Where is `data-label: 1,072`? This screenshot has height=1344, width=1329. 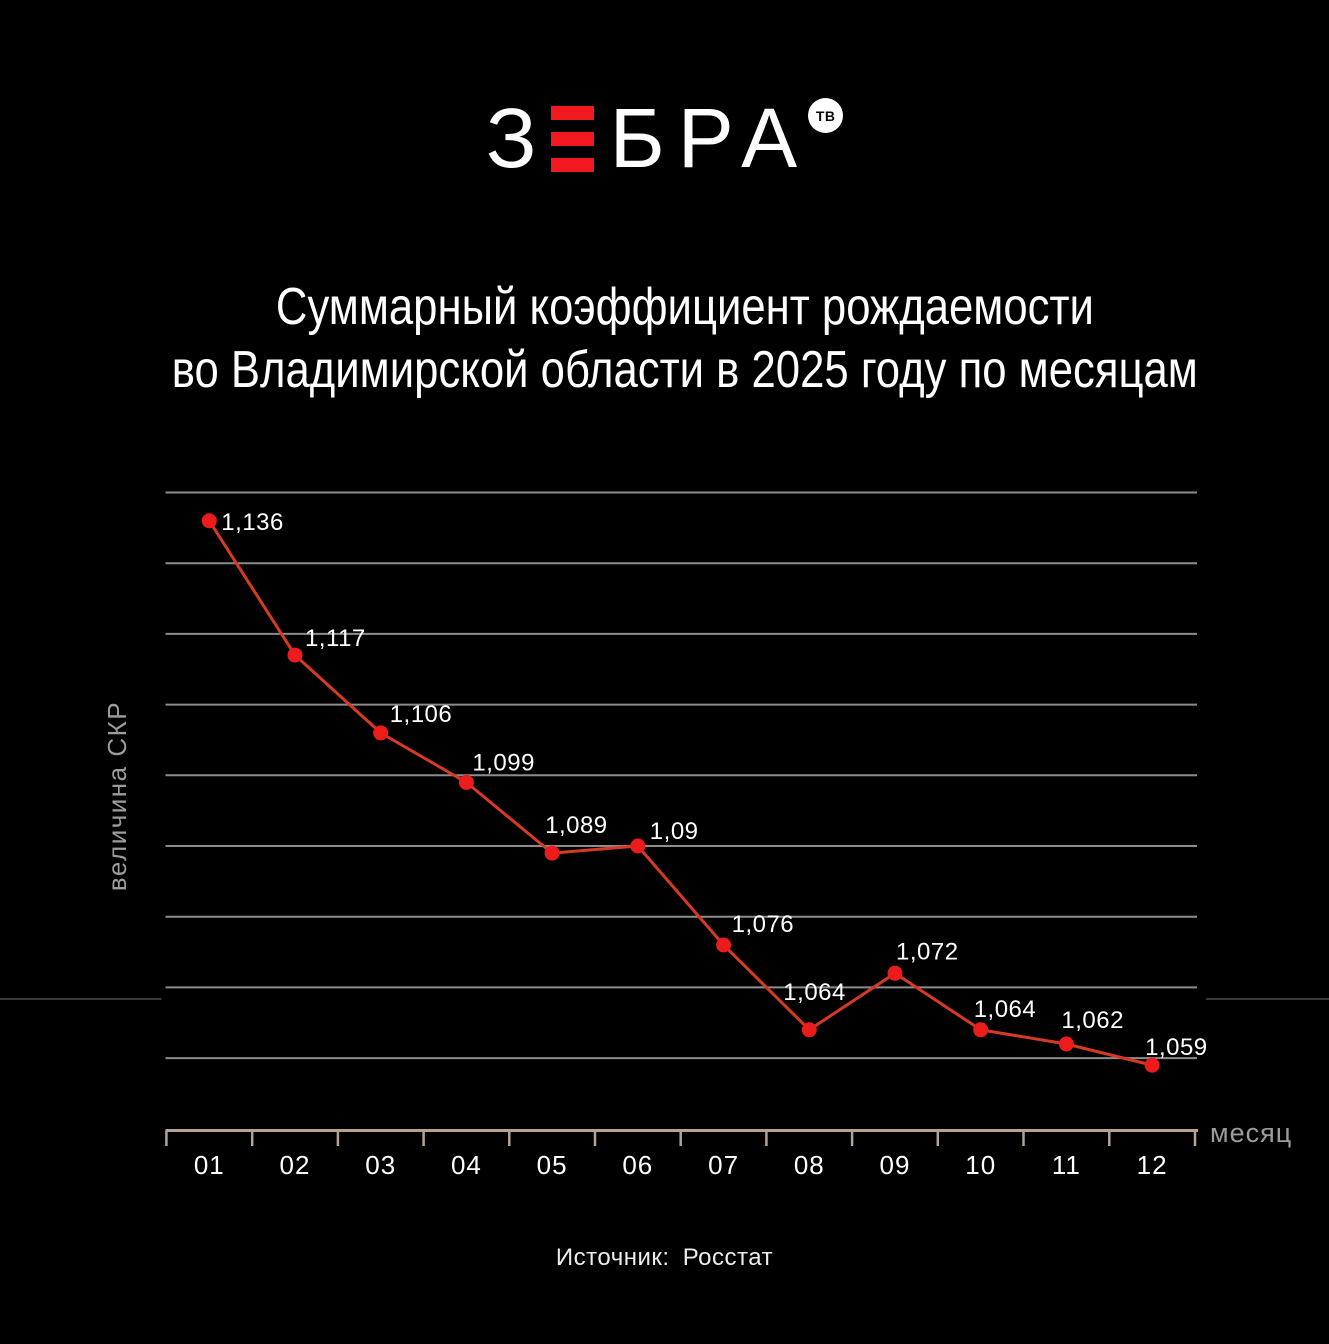
data-label: 1,072 is located at coordinates (927, 951).